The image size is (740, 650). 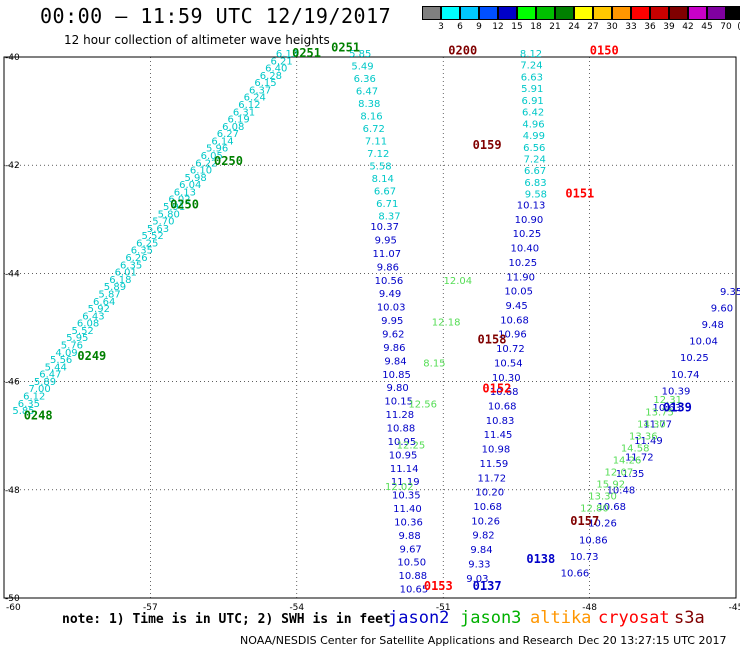 What do you see at coordinates (306, 53) in the screenshot?
I see `pass-time-label: 0251` at bounding box center [306, 53].